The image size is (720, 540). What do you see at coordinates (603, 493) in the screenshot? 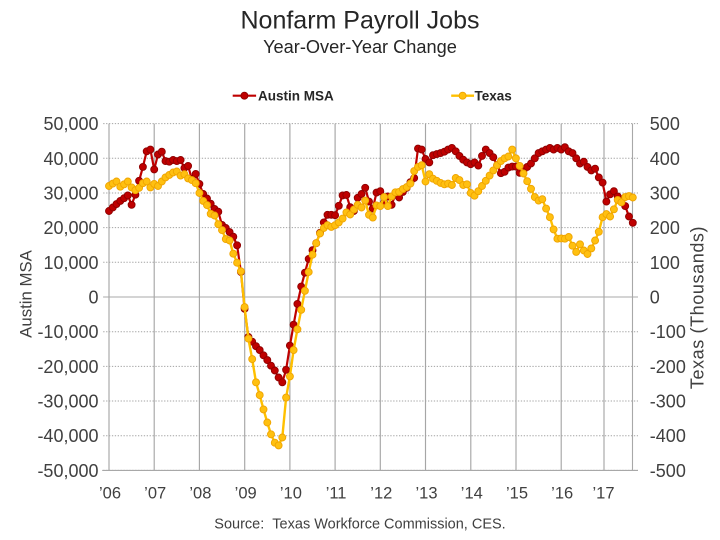
I see `svg-text: ’17` at bounding box center [603, 493].